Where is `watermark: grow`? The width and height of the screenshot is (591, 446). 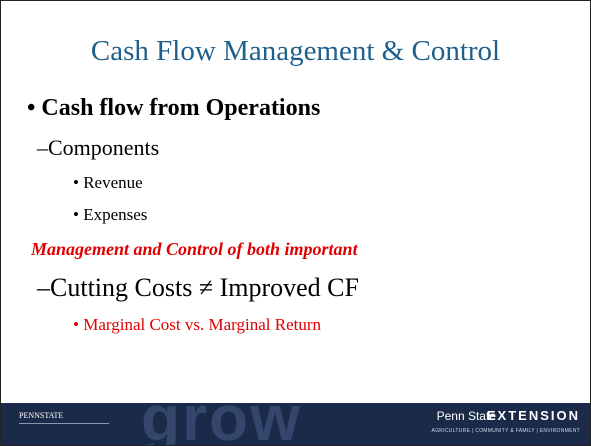 watermark: grow is located at coordinates (221, 424).